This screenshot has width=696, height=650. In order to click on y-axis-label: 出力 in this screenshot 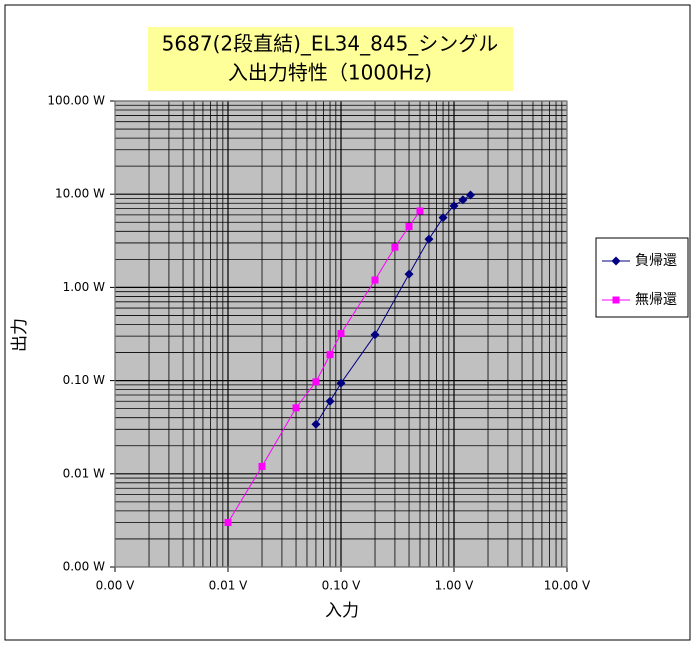, I will do `click(20, 335)`.